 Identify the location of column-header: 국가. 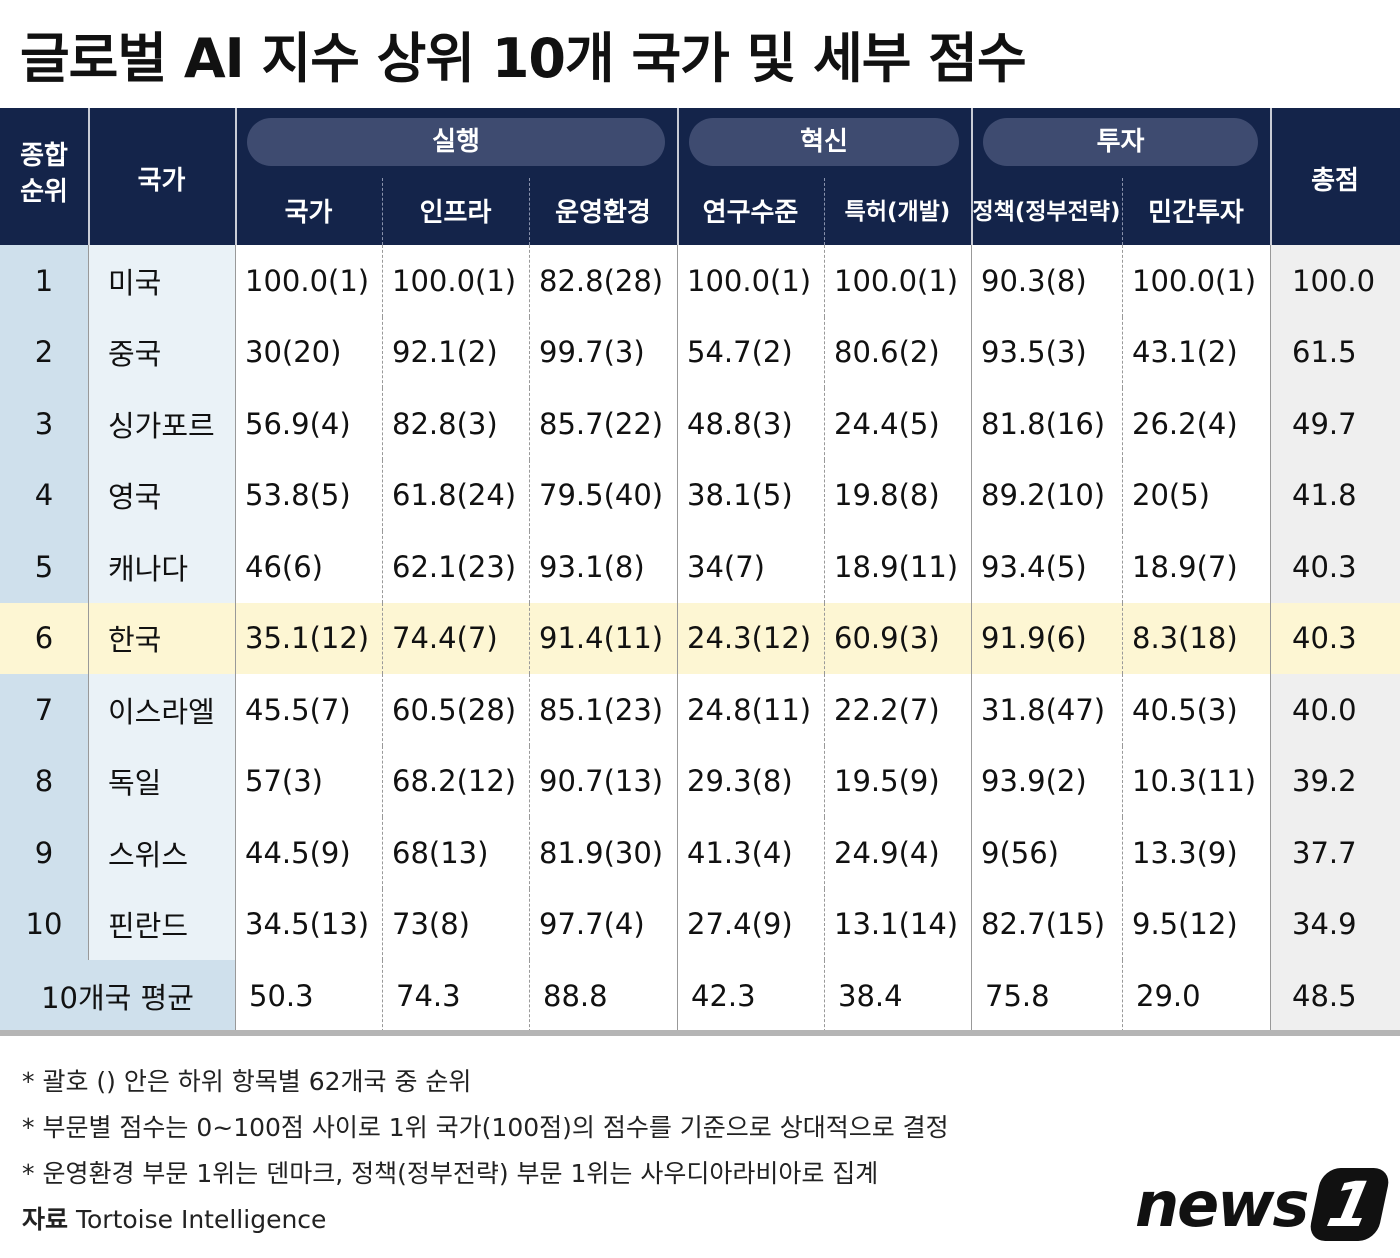
(308, 213).